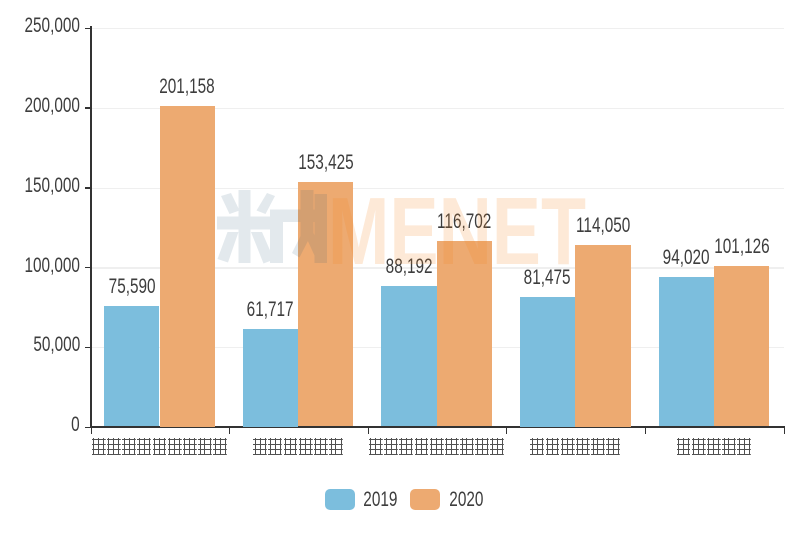 Image resolution: width=800 pixels, height=533 pixels. What do you see at coordinates (457, 232) in the screenshot?
I see `svg-text: MENET` at bounding box center [457, 232].